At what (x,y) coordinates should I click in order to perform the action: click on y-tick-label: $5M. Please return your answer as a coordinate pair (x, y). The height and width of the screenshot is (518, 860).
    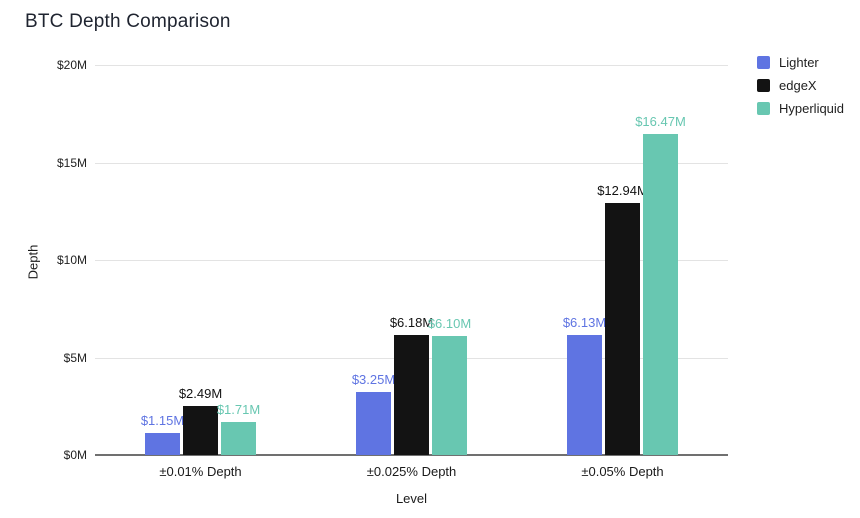
    Looking at the image, I should click on (75, 357).